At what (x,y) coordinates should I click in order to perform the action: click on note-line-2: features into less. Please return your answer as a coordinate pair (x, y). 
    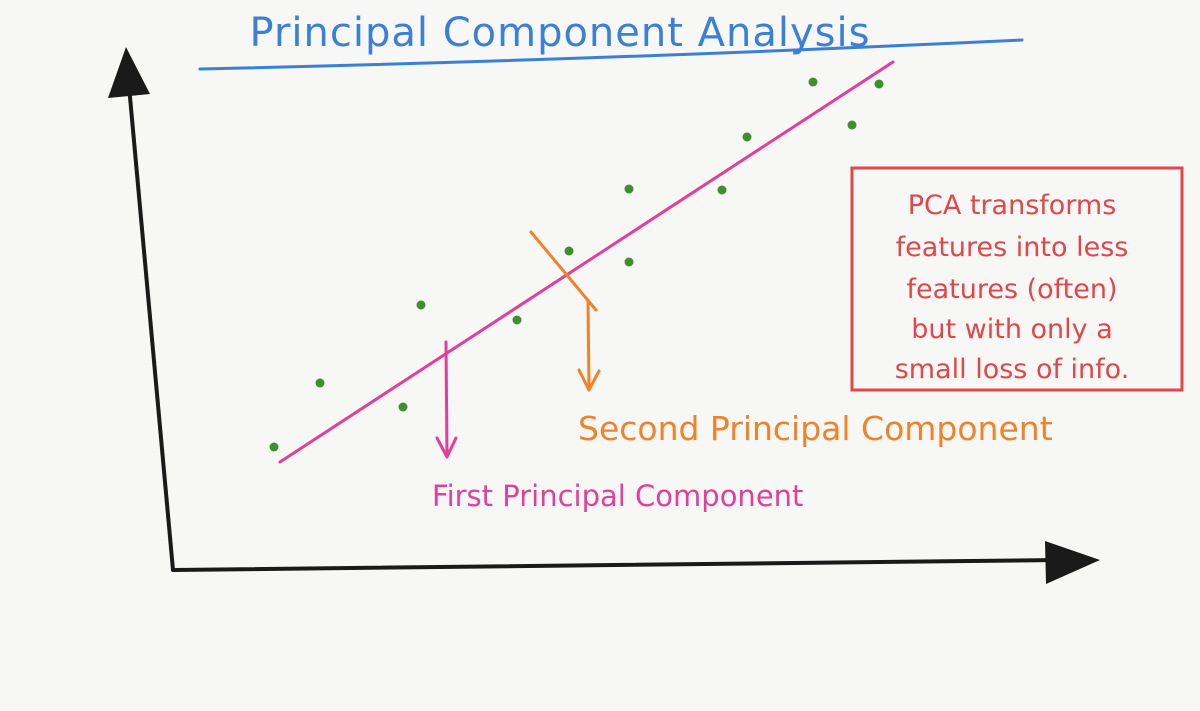
    Looking at the image, I should click on (1012, 247).